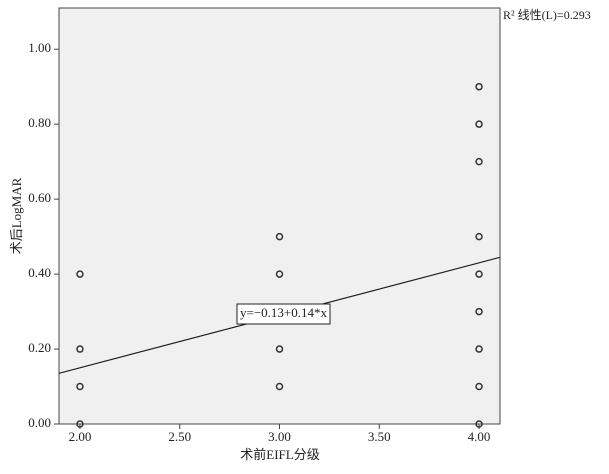  What do you see at coordinates (179, 436) in the screenshot?
I see `x-tick-label: 2.50` at bounding box center [179, 436].